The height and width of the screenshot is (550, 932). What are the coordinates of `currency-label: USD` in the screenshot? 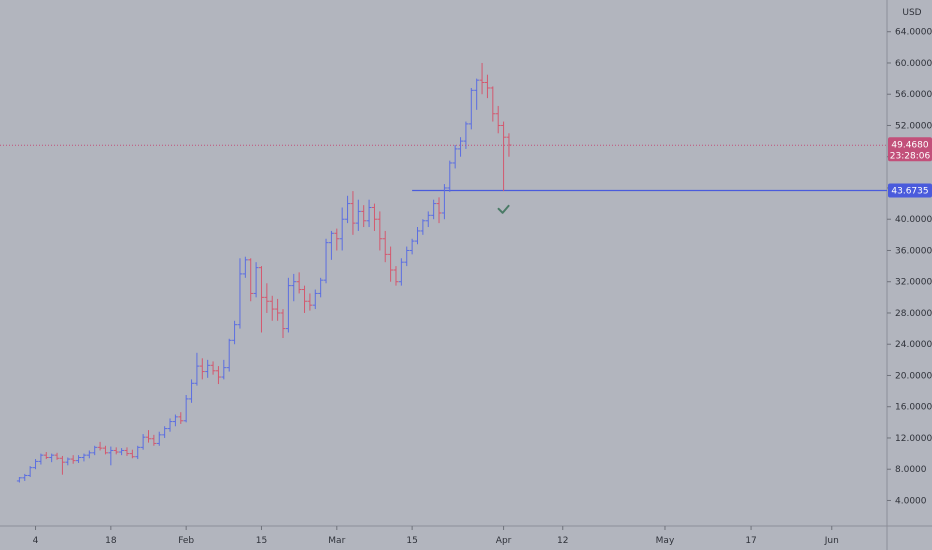 It's located at (911, 13).